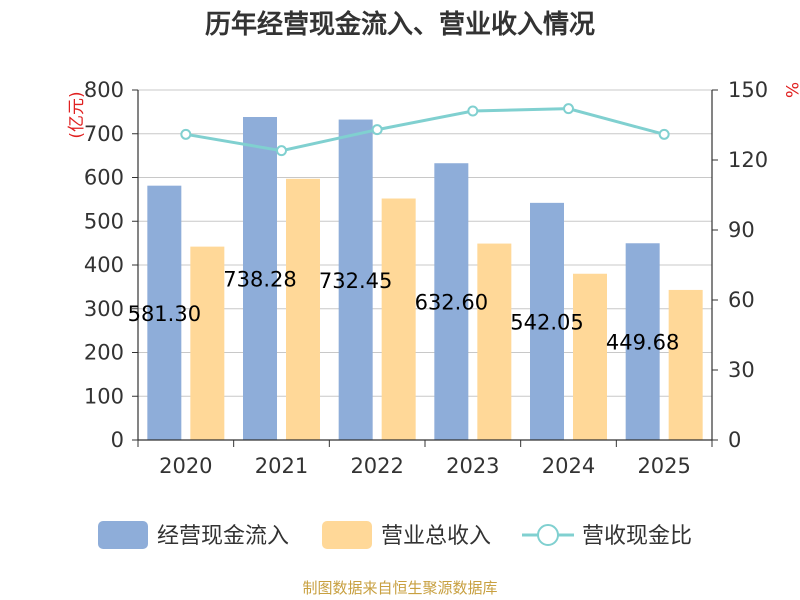  What do you see at coordinates (223, 536) in the screenshot?
I see `legend-label: 经营现金流入` at bounding box center [223, 536].